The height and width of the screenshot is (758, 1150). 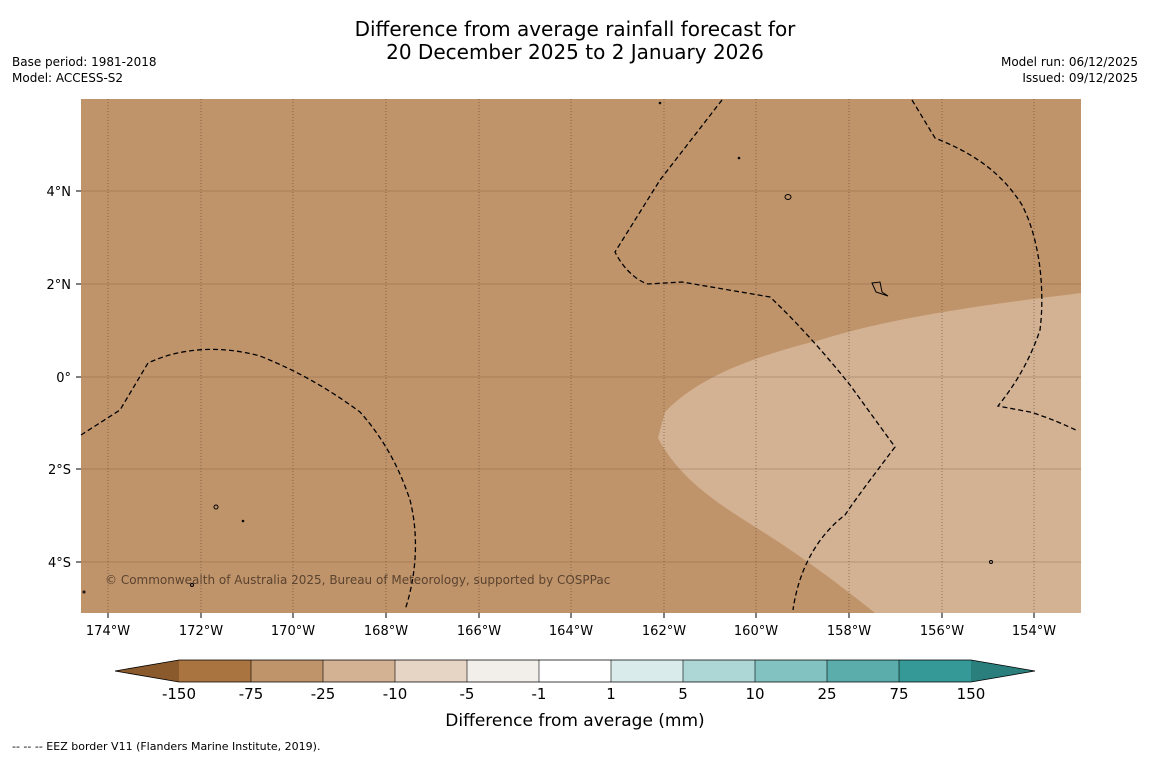 I want to click on lon-label-158w: 158°W, so click(x=849, y=631).